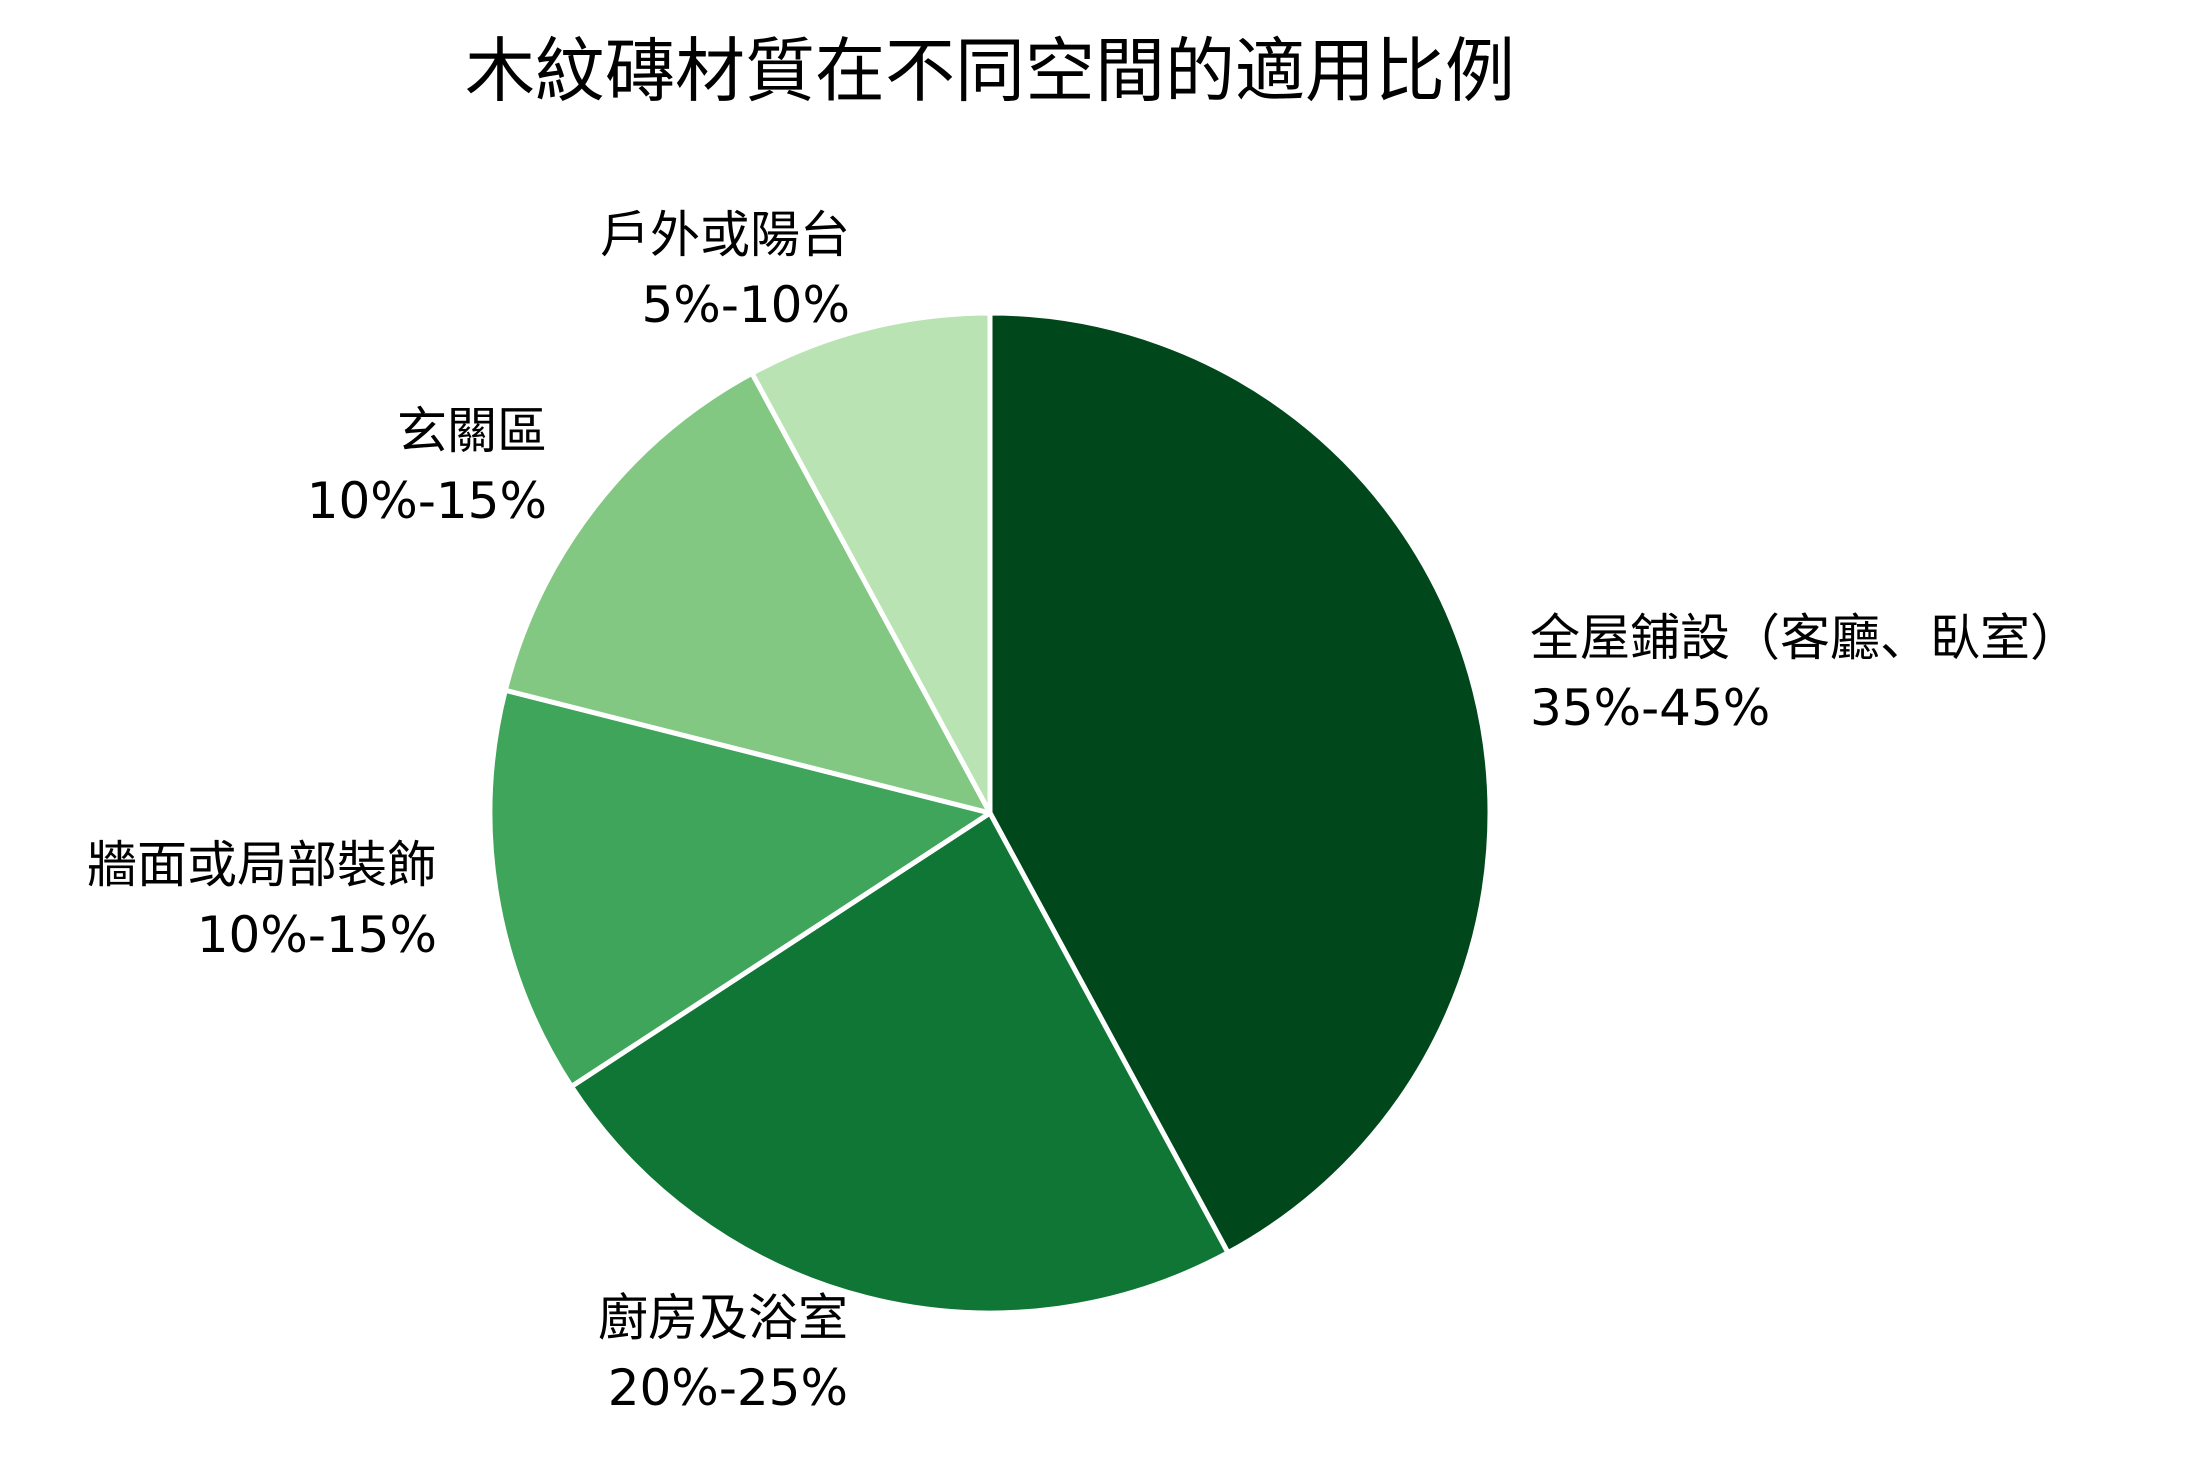 The width and height of the screenshot is (2193, 1468). Describe the element at coordinates (427, 501) in the screenshot. I see `slice-range-label-4: 10%-15%` at that location.